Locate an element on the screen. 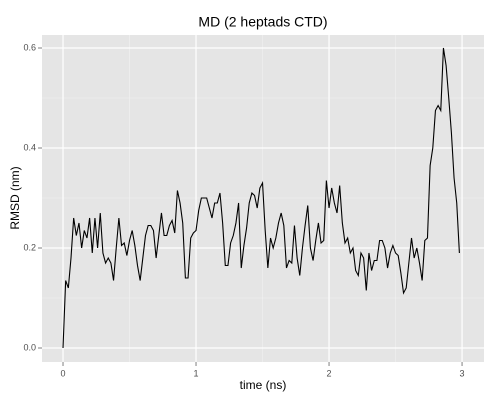  x-tick-label: 0 is located at coordinates (63, 373).